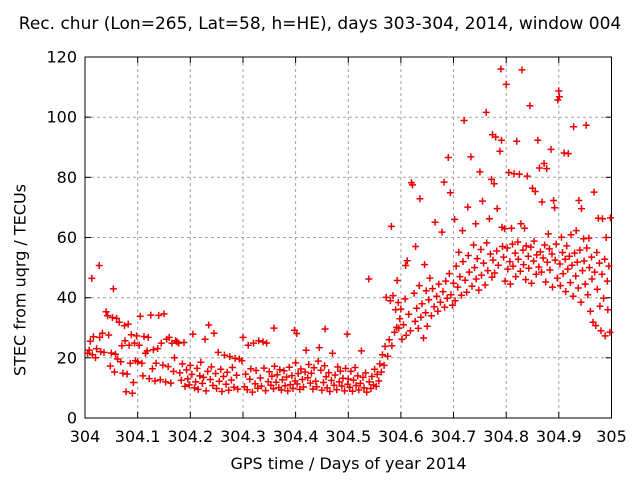  I want to click on x-tick-label: 304.6, so click(401, 436).